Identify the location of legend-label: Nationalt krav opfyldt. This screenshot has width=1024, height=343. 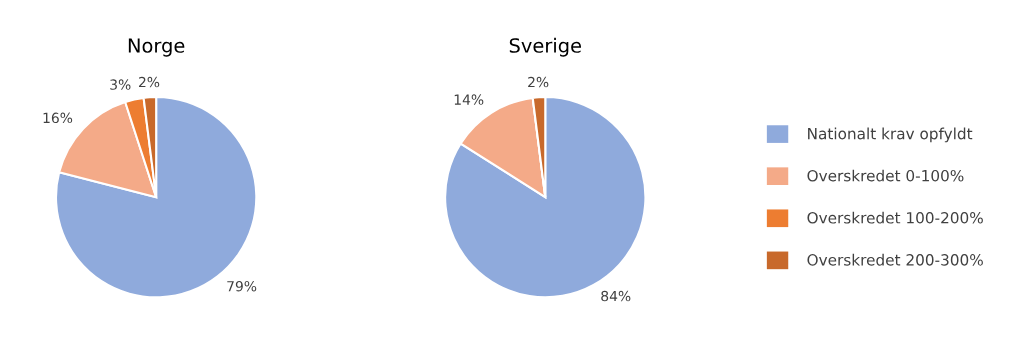
(890, 135).